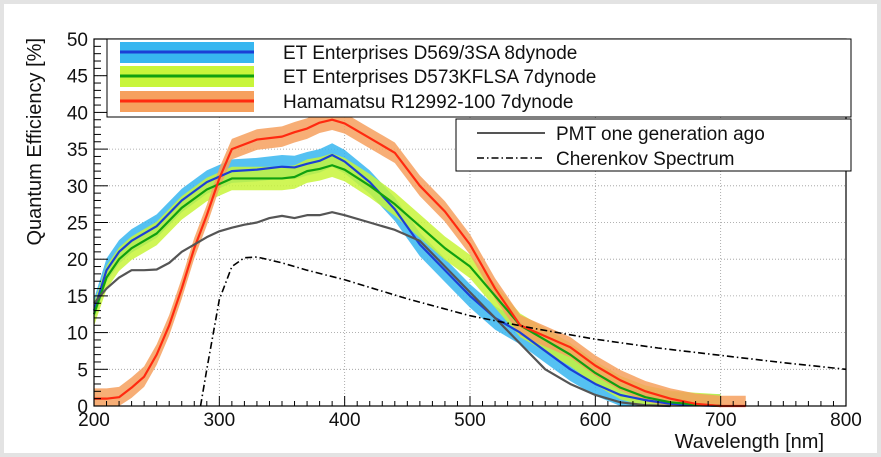 The width and height of the screenshot is (881, 457). What do you see at coordinates (77, 260) in the screenshot?
I see `y-tick-label: 20` at bounding box center [77, 260].